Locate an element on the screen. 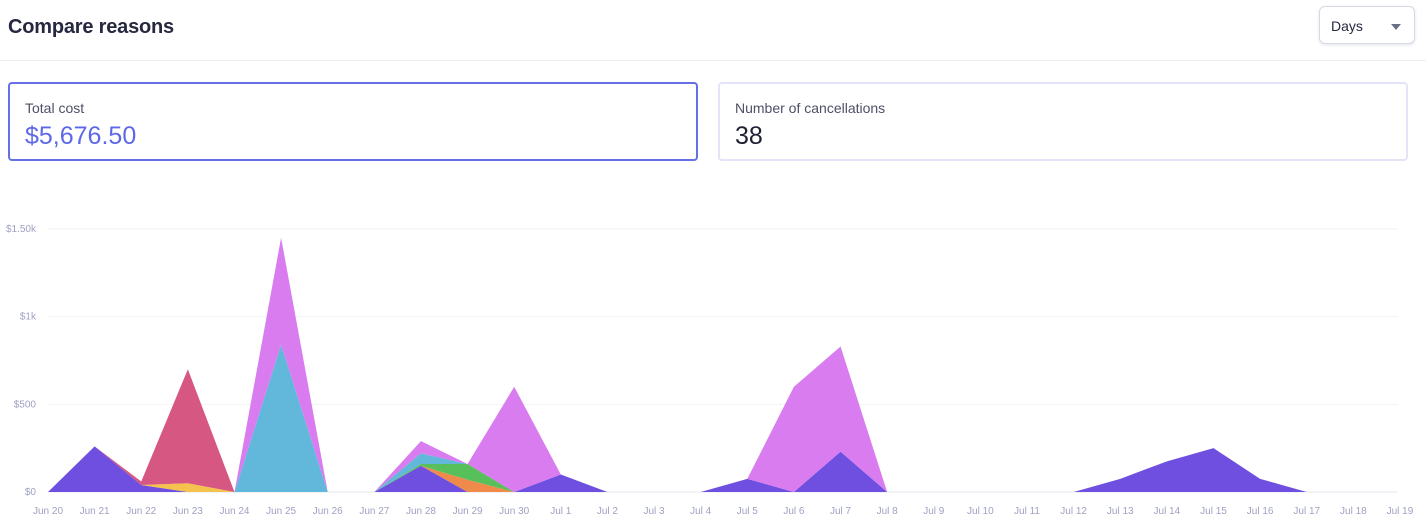  header-bar: Compare reasons Days is located at coordinates (713, 30).